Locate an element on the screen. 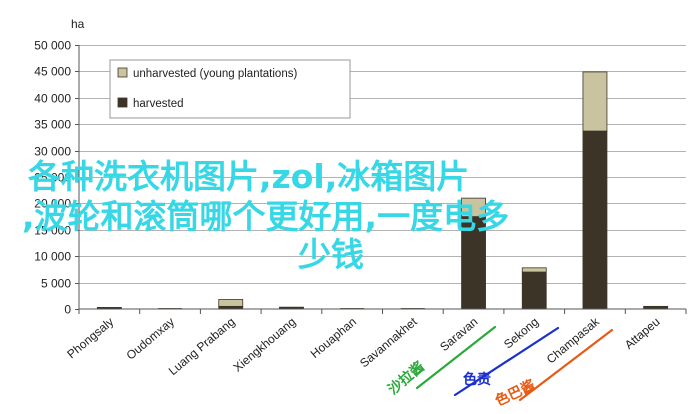 The width and height of the screenshot is (690, 414). blue-stroke is located at coordinates (506, 361).